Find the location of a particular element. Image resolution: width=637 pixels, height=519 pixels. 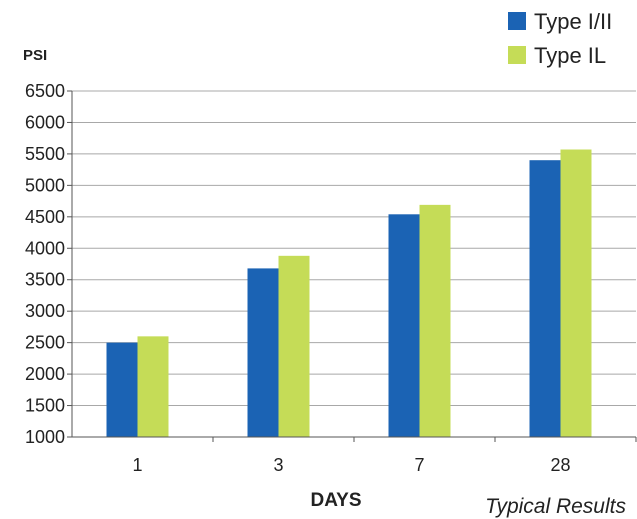

x-tick-label: 28 is located at coordinates (560, 465).